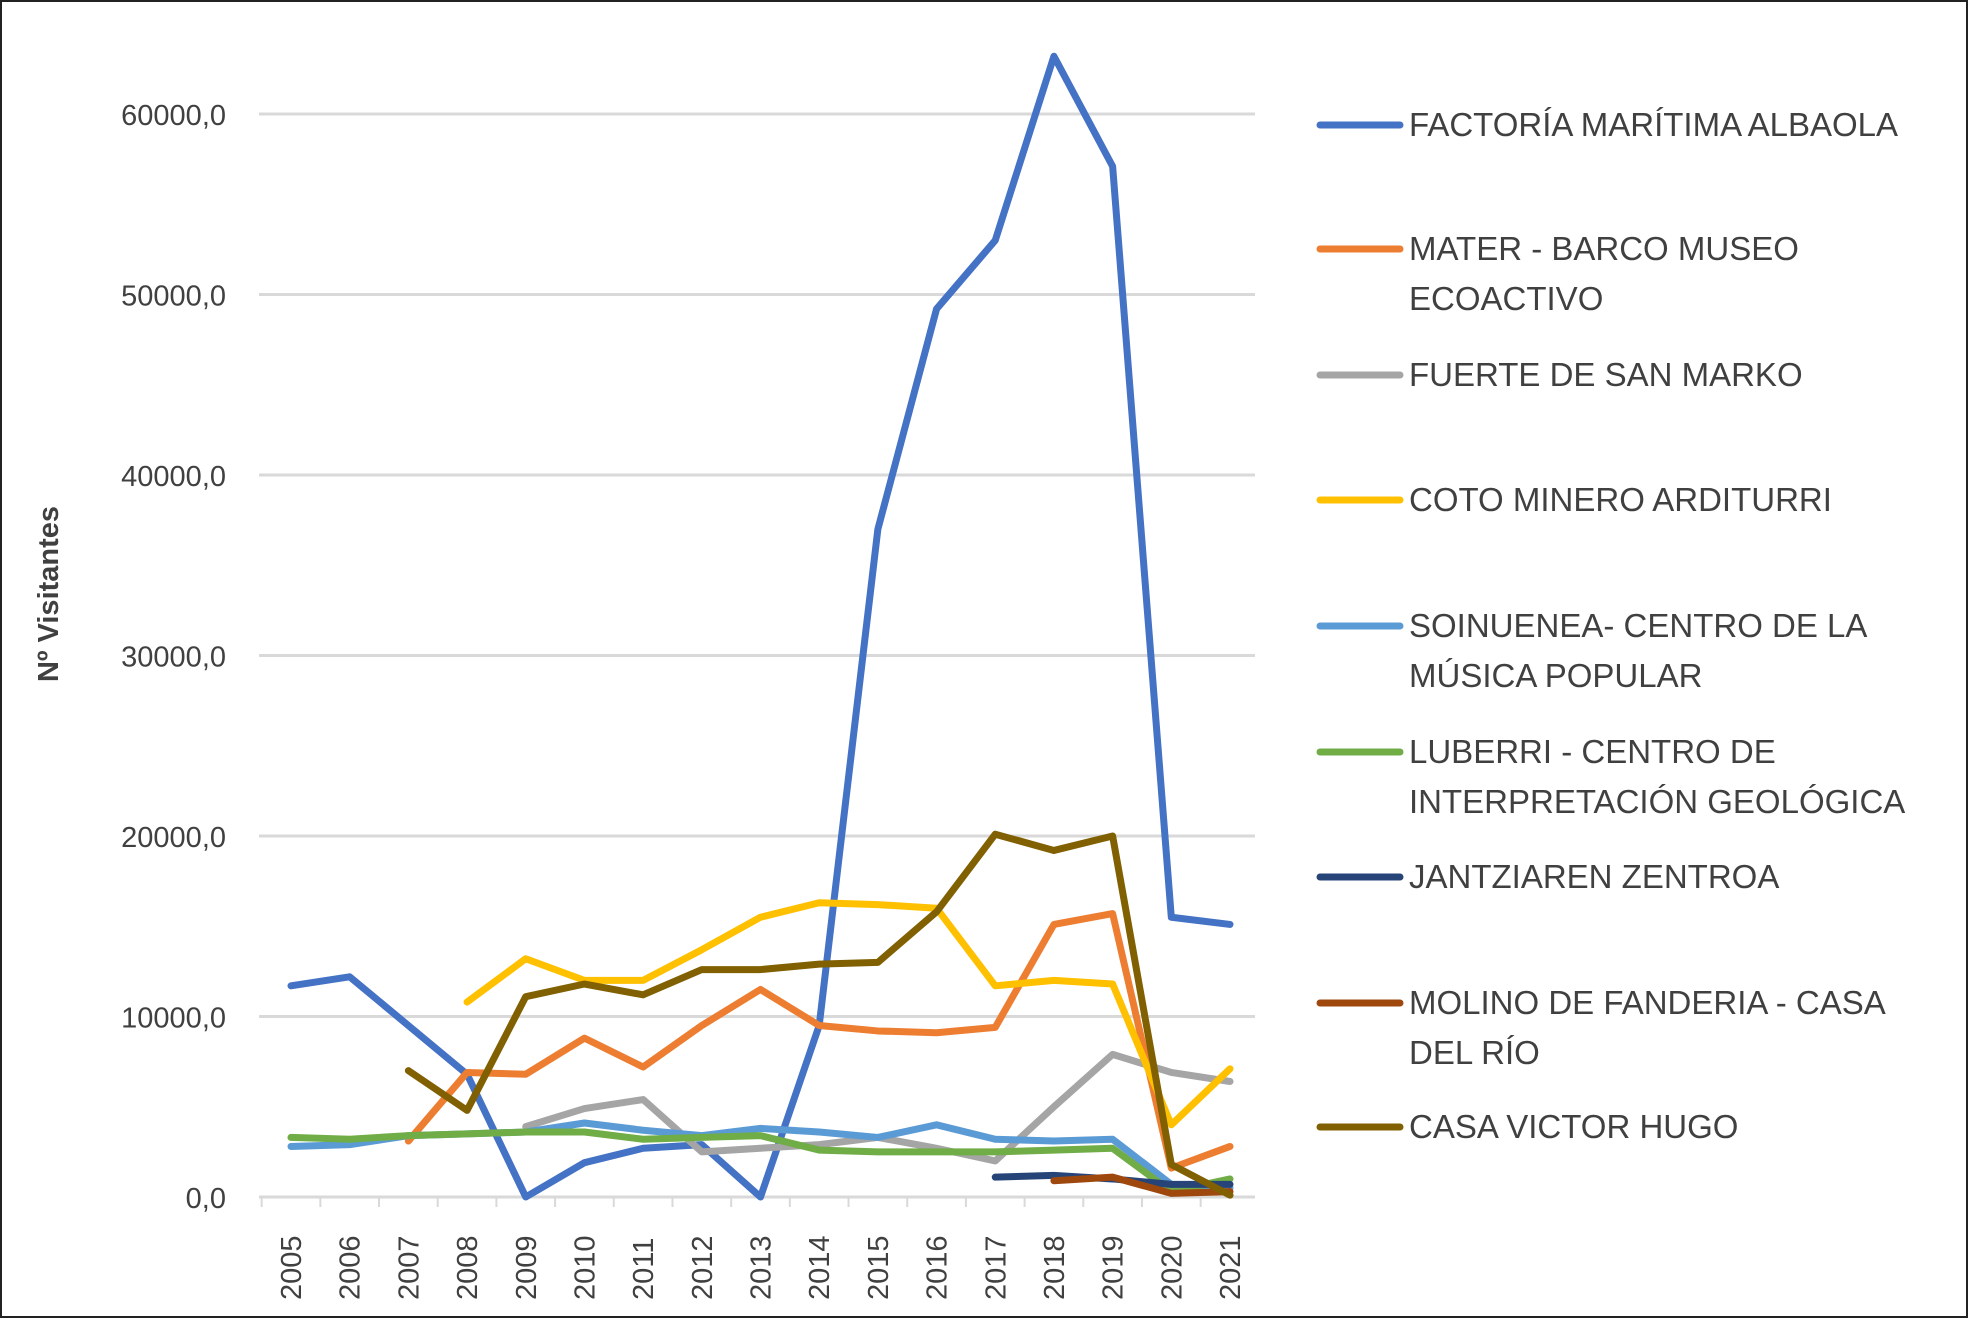 The image size is (1968, 1320). What do you see at coordinates (1592, 751) in the screenshot?
I see `legend-label: LUBERRI - CENTRO DE` at bounding box center [1592, 751].